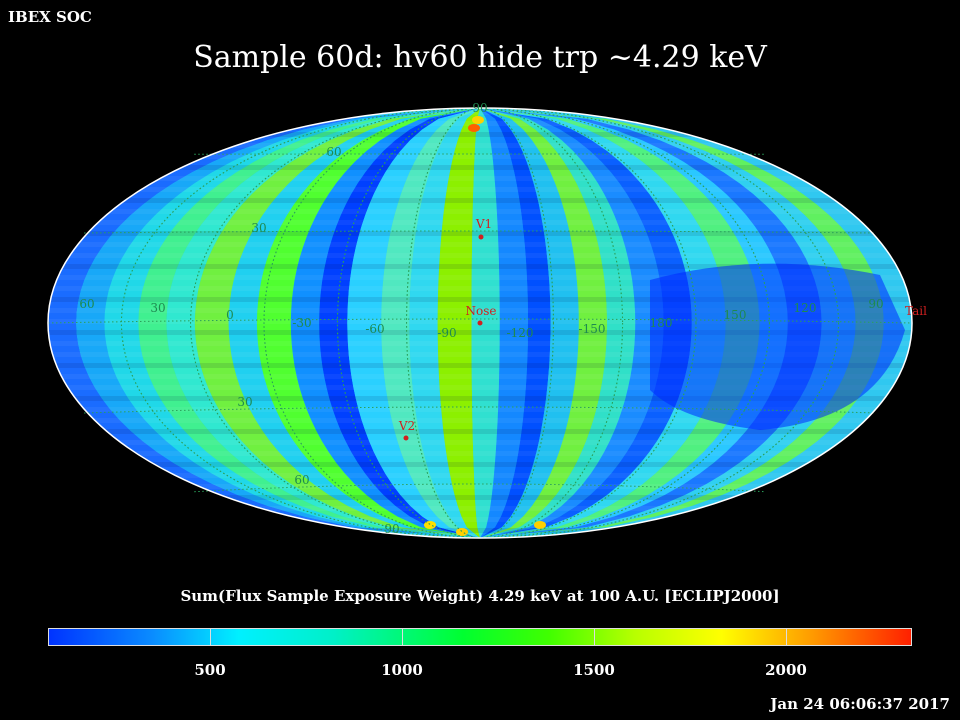 Image resolution: width=960 pixels, height=720 pixels. I want to click on nose-marker, so click(480, 323).